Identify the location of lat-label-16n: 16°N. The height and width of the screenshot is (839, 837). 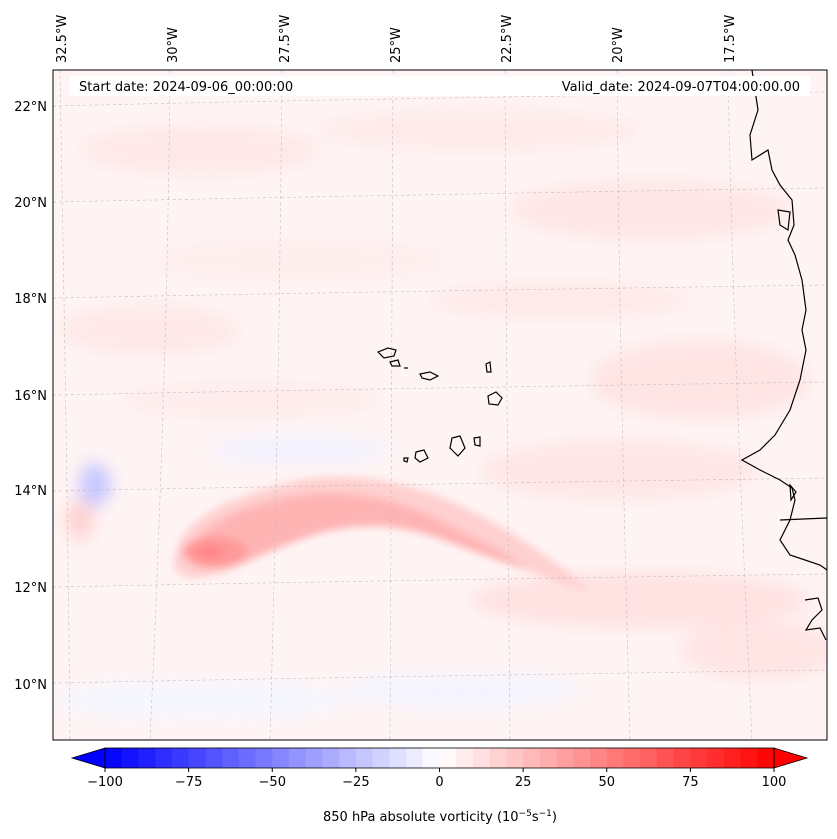
(30, 396).